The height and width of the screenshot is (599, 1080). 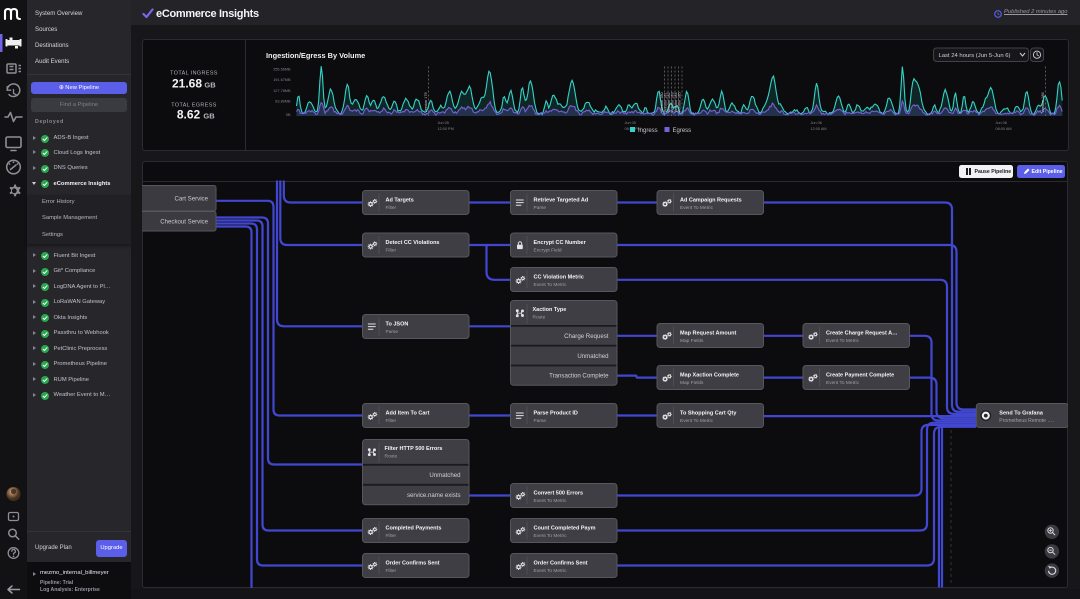 I want to click on svg-text: Version 179, so click(x=426, y=102).